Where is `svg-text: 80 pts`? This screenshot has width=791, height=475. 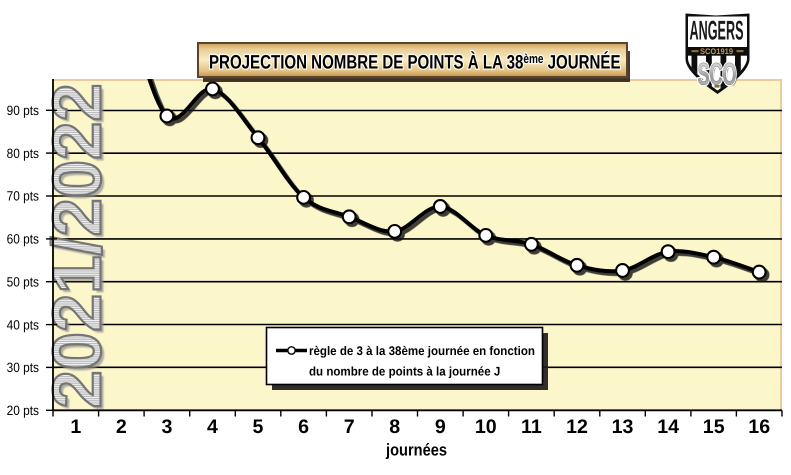 svg-text: 80 pts is located at coordinates (23, 153).